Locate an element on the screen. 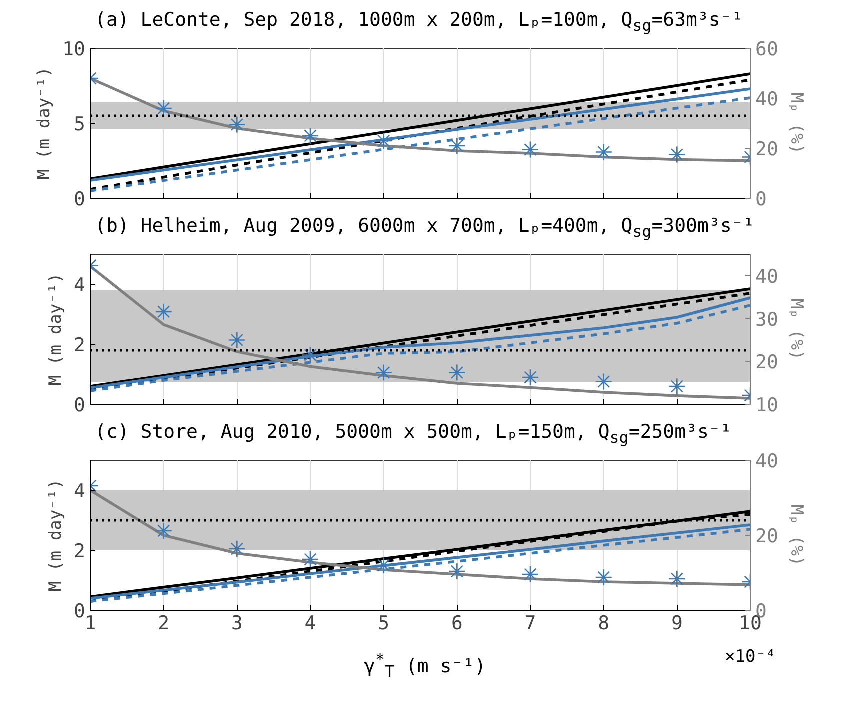  chart-title: (c) Store, Aug 2010, 5000m x 500m, Lₚ=150m, Q$_{sg}$=250m³s⁻¹ is located at coordinates (413, 434).